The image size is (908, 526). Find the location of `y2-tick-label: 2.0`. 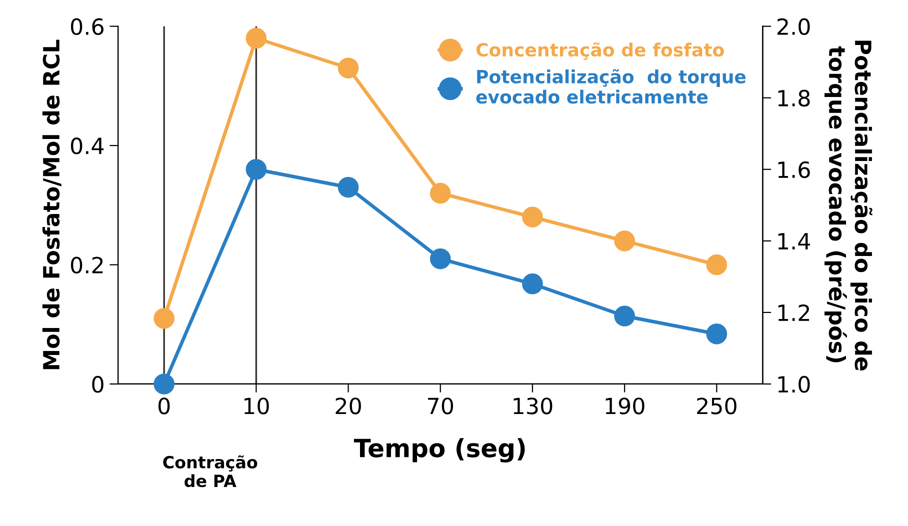

y2-tick-label: 2.0 is located at coordinates (794, 27).